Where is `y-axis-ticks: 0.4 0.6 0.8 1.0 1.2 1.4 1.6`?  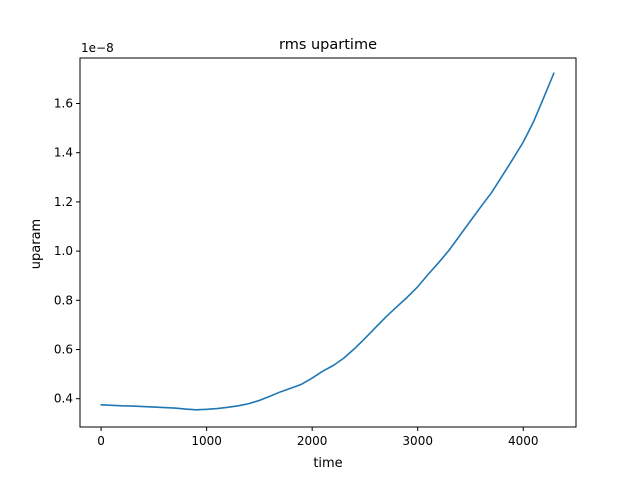 y-axis-ticks: 0.4 0.6 0.8 1.0 1.2 1.4 1.6 is located at coordinates (67, 251).